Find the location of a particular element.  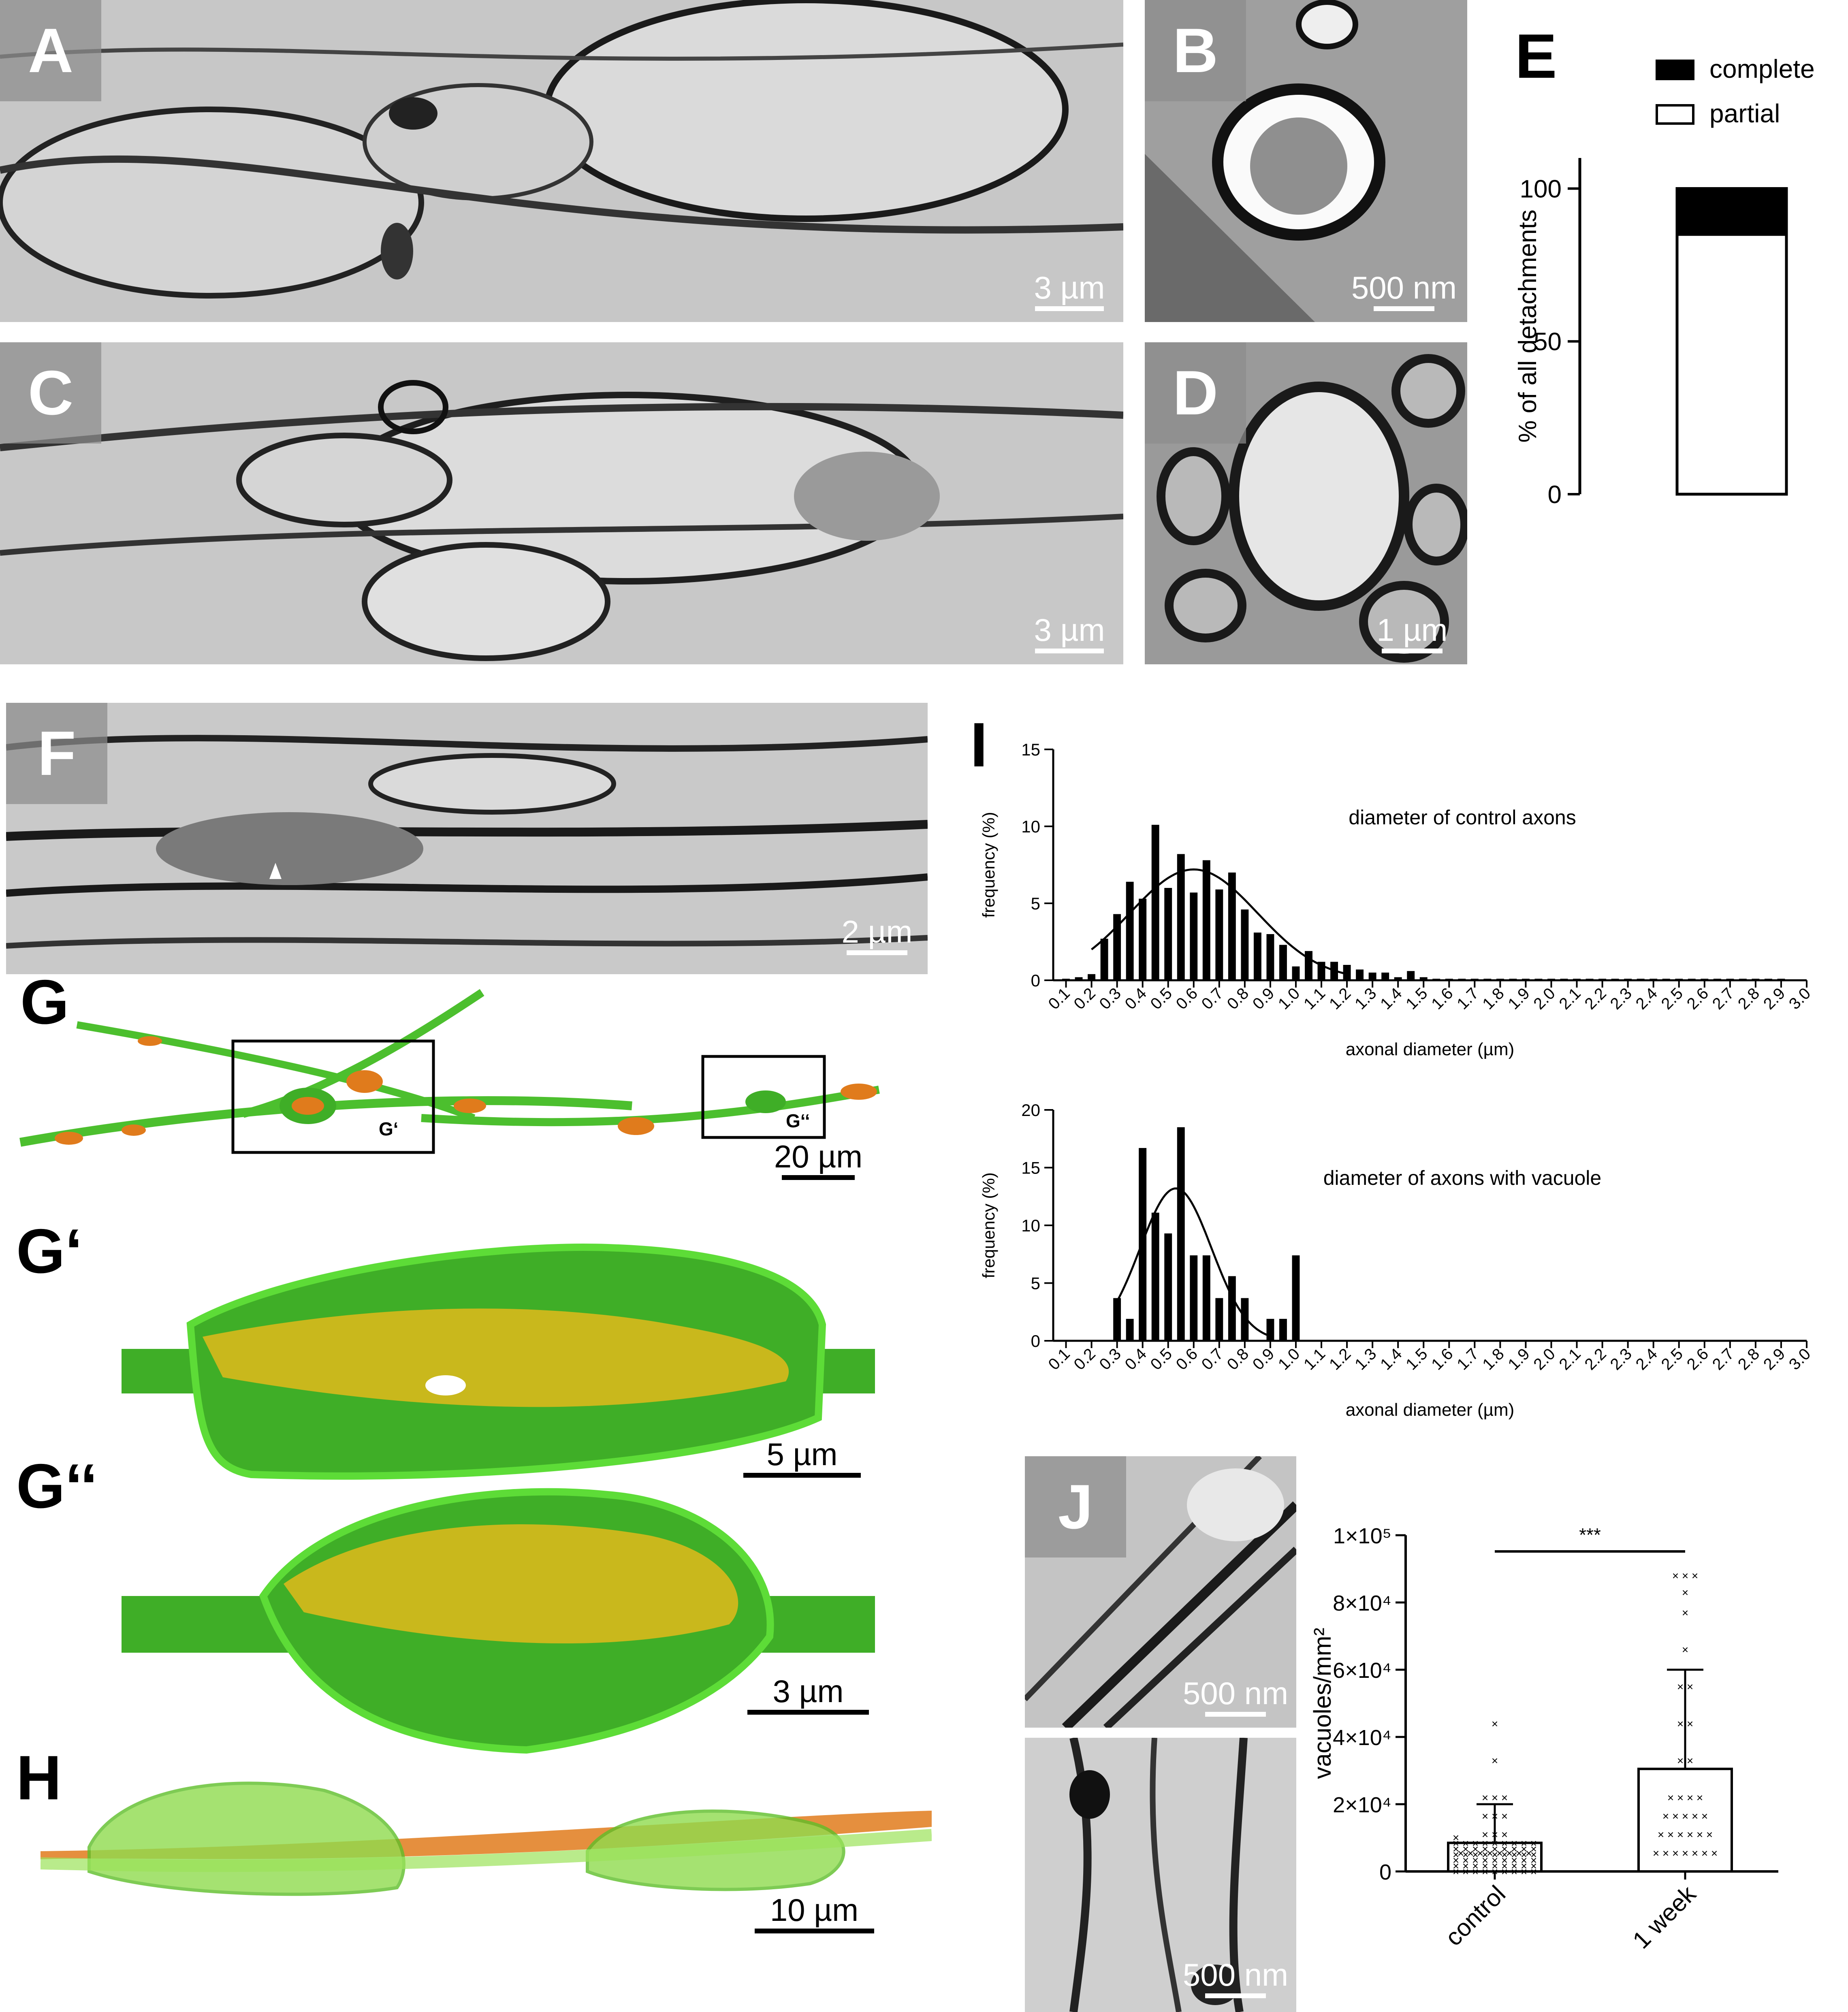

I1-x-tick-label: 1.2 is located at coordinates (1340, 998).